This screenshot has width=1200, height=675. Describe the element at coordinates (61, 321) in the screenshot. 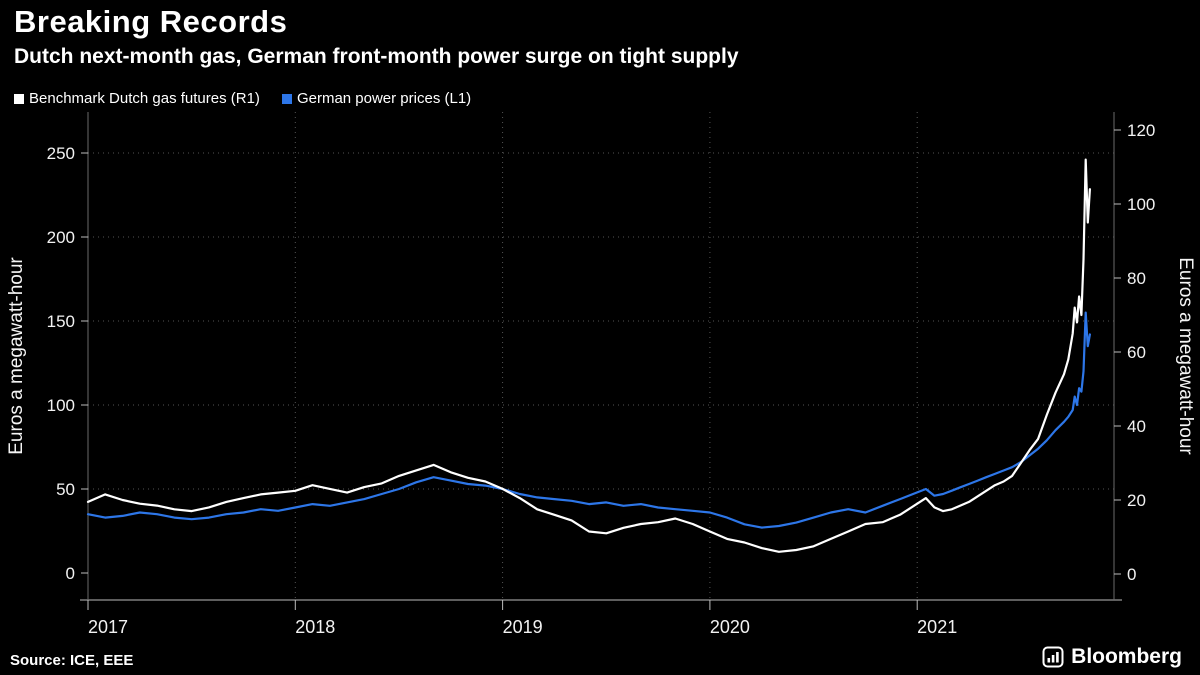

I see `svg-text: 150` at that location.